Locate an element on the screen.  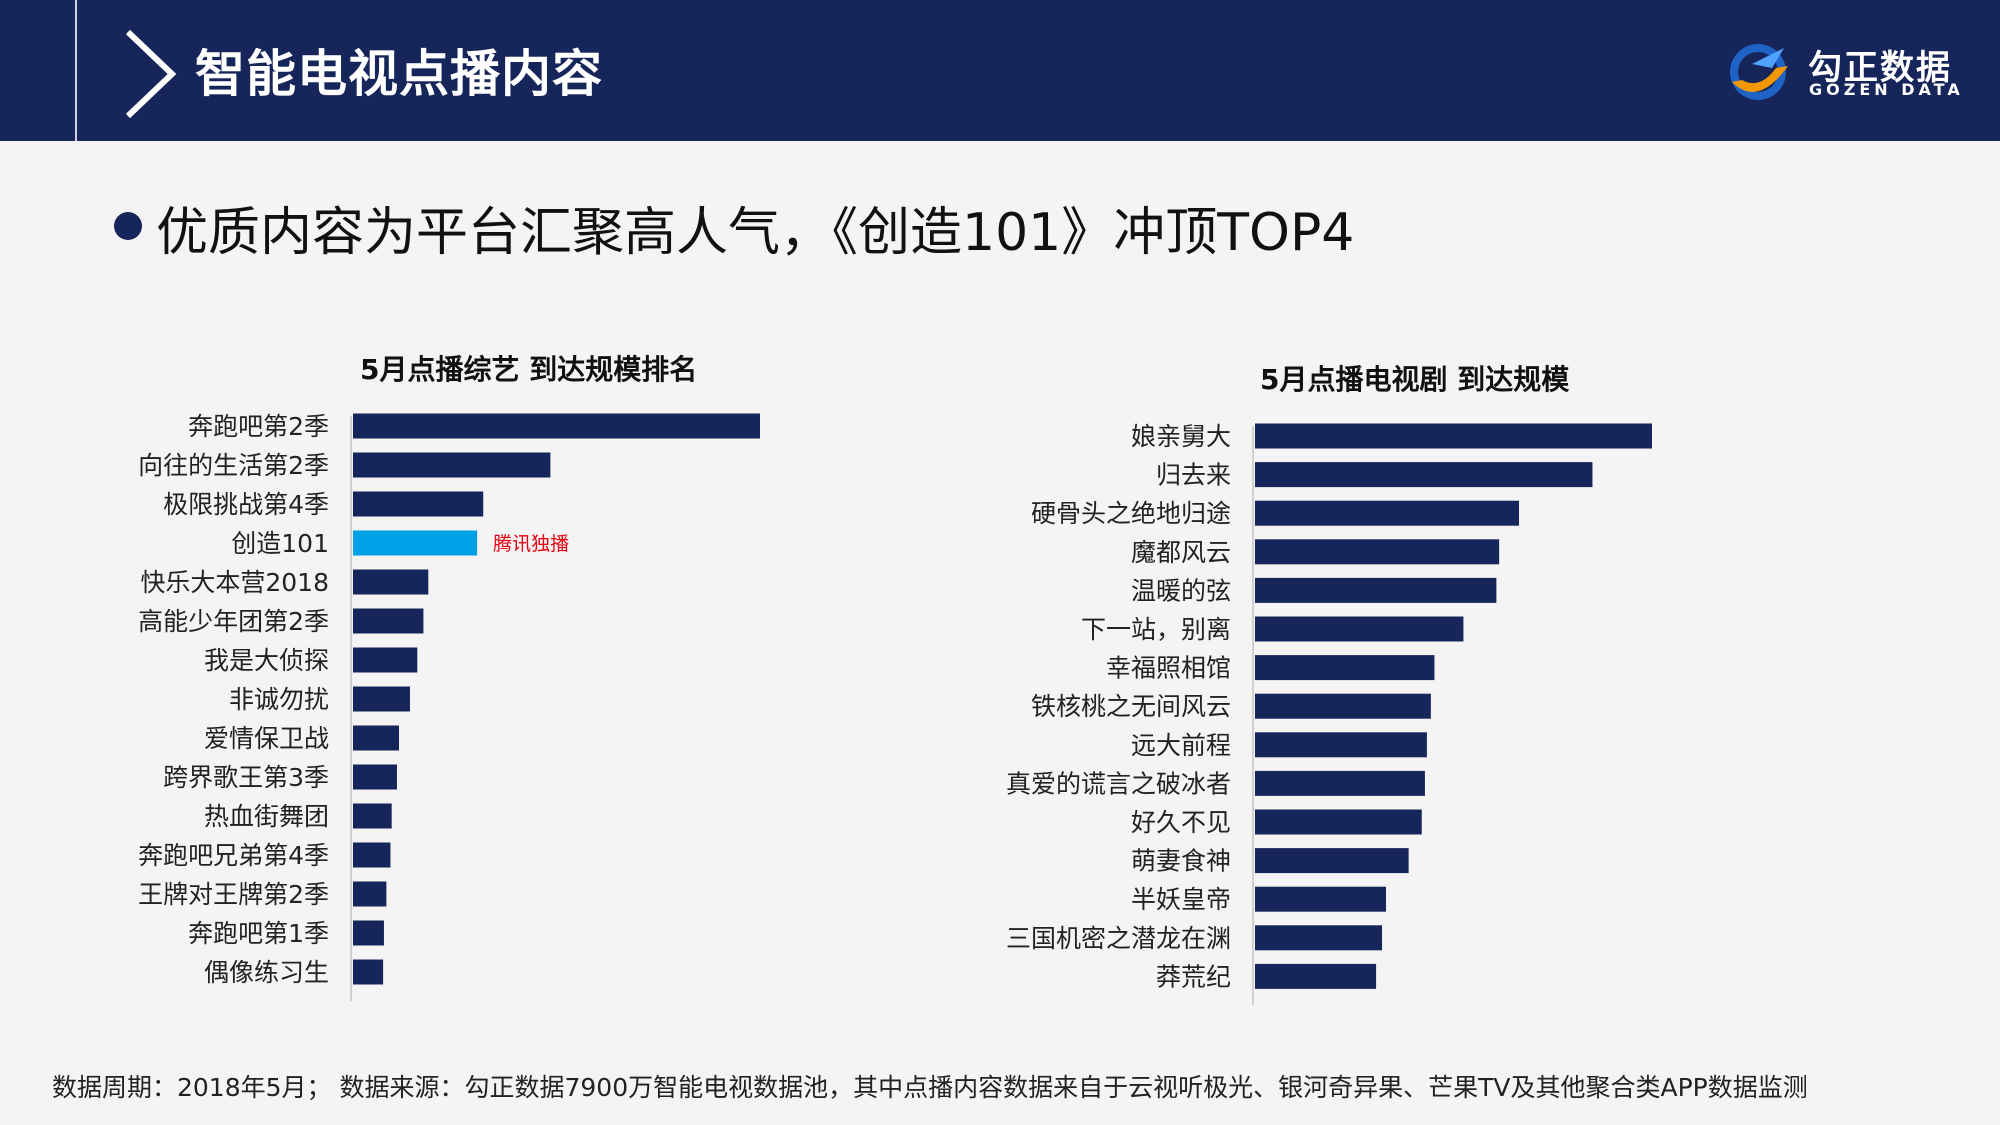
variety-category-label: 非诚勿扰 is located at coordinates (279, 699).